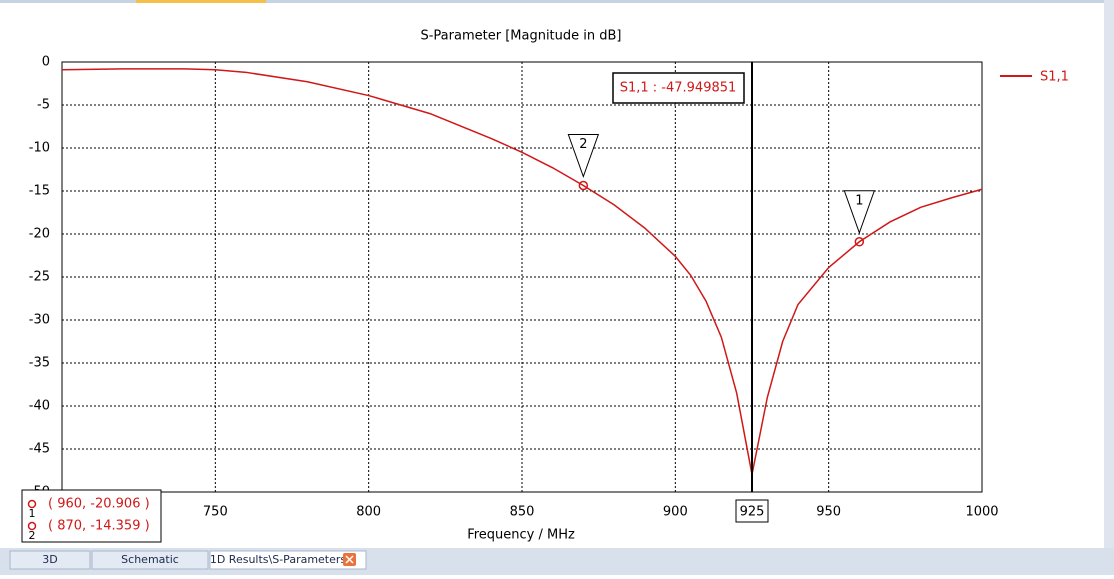  I want to click on cursor-x-box, so click(752, 511).